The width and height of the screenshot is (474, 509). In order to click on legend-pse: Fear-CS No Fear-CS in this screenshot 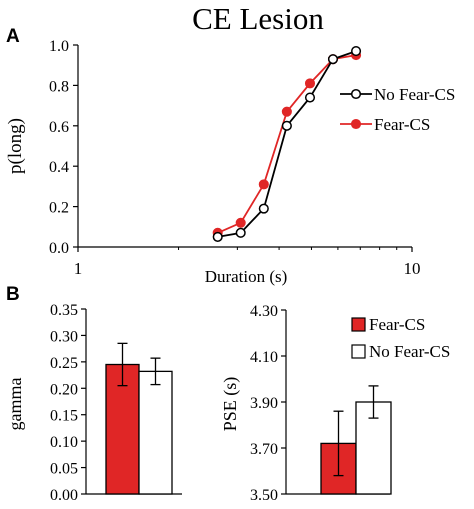, I will do `click(400, 338)`.